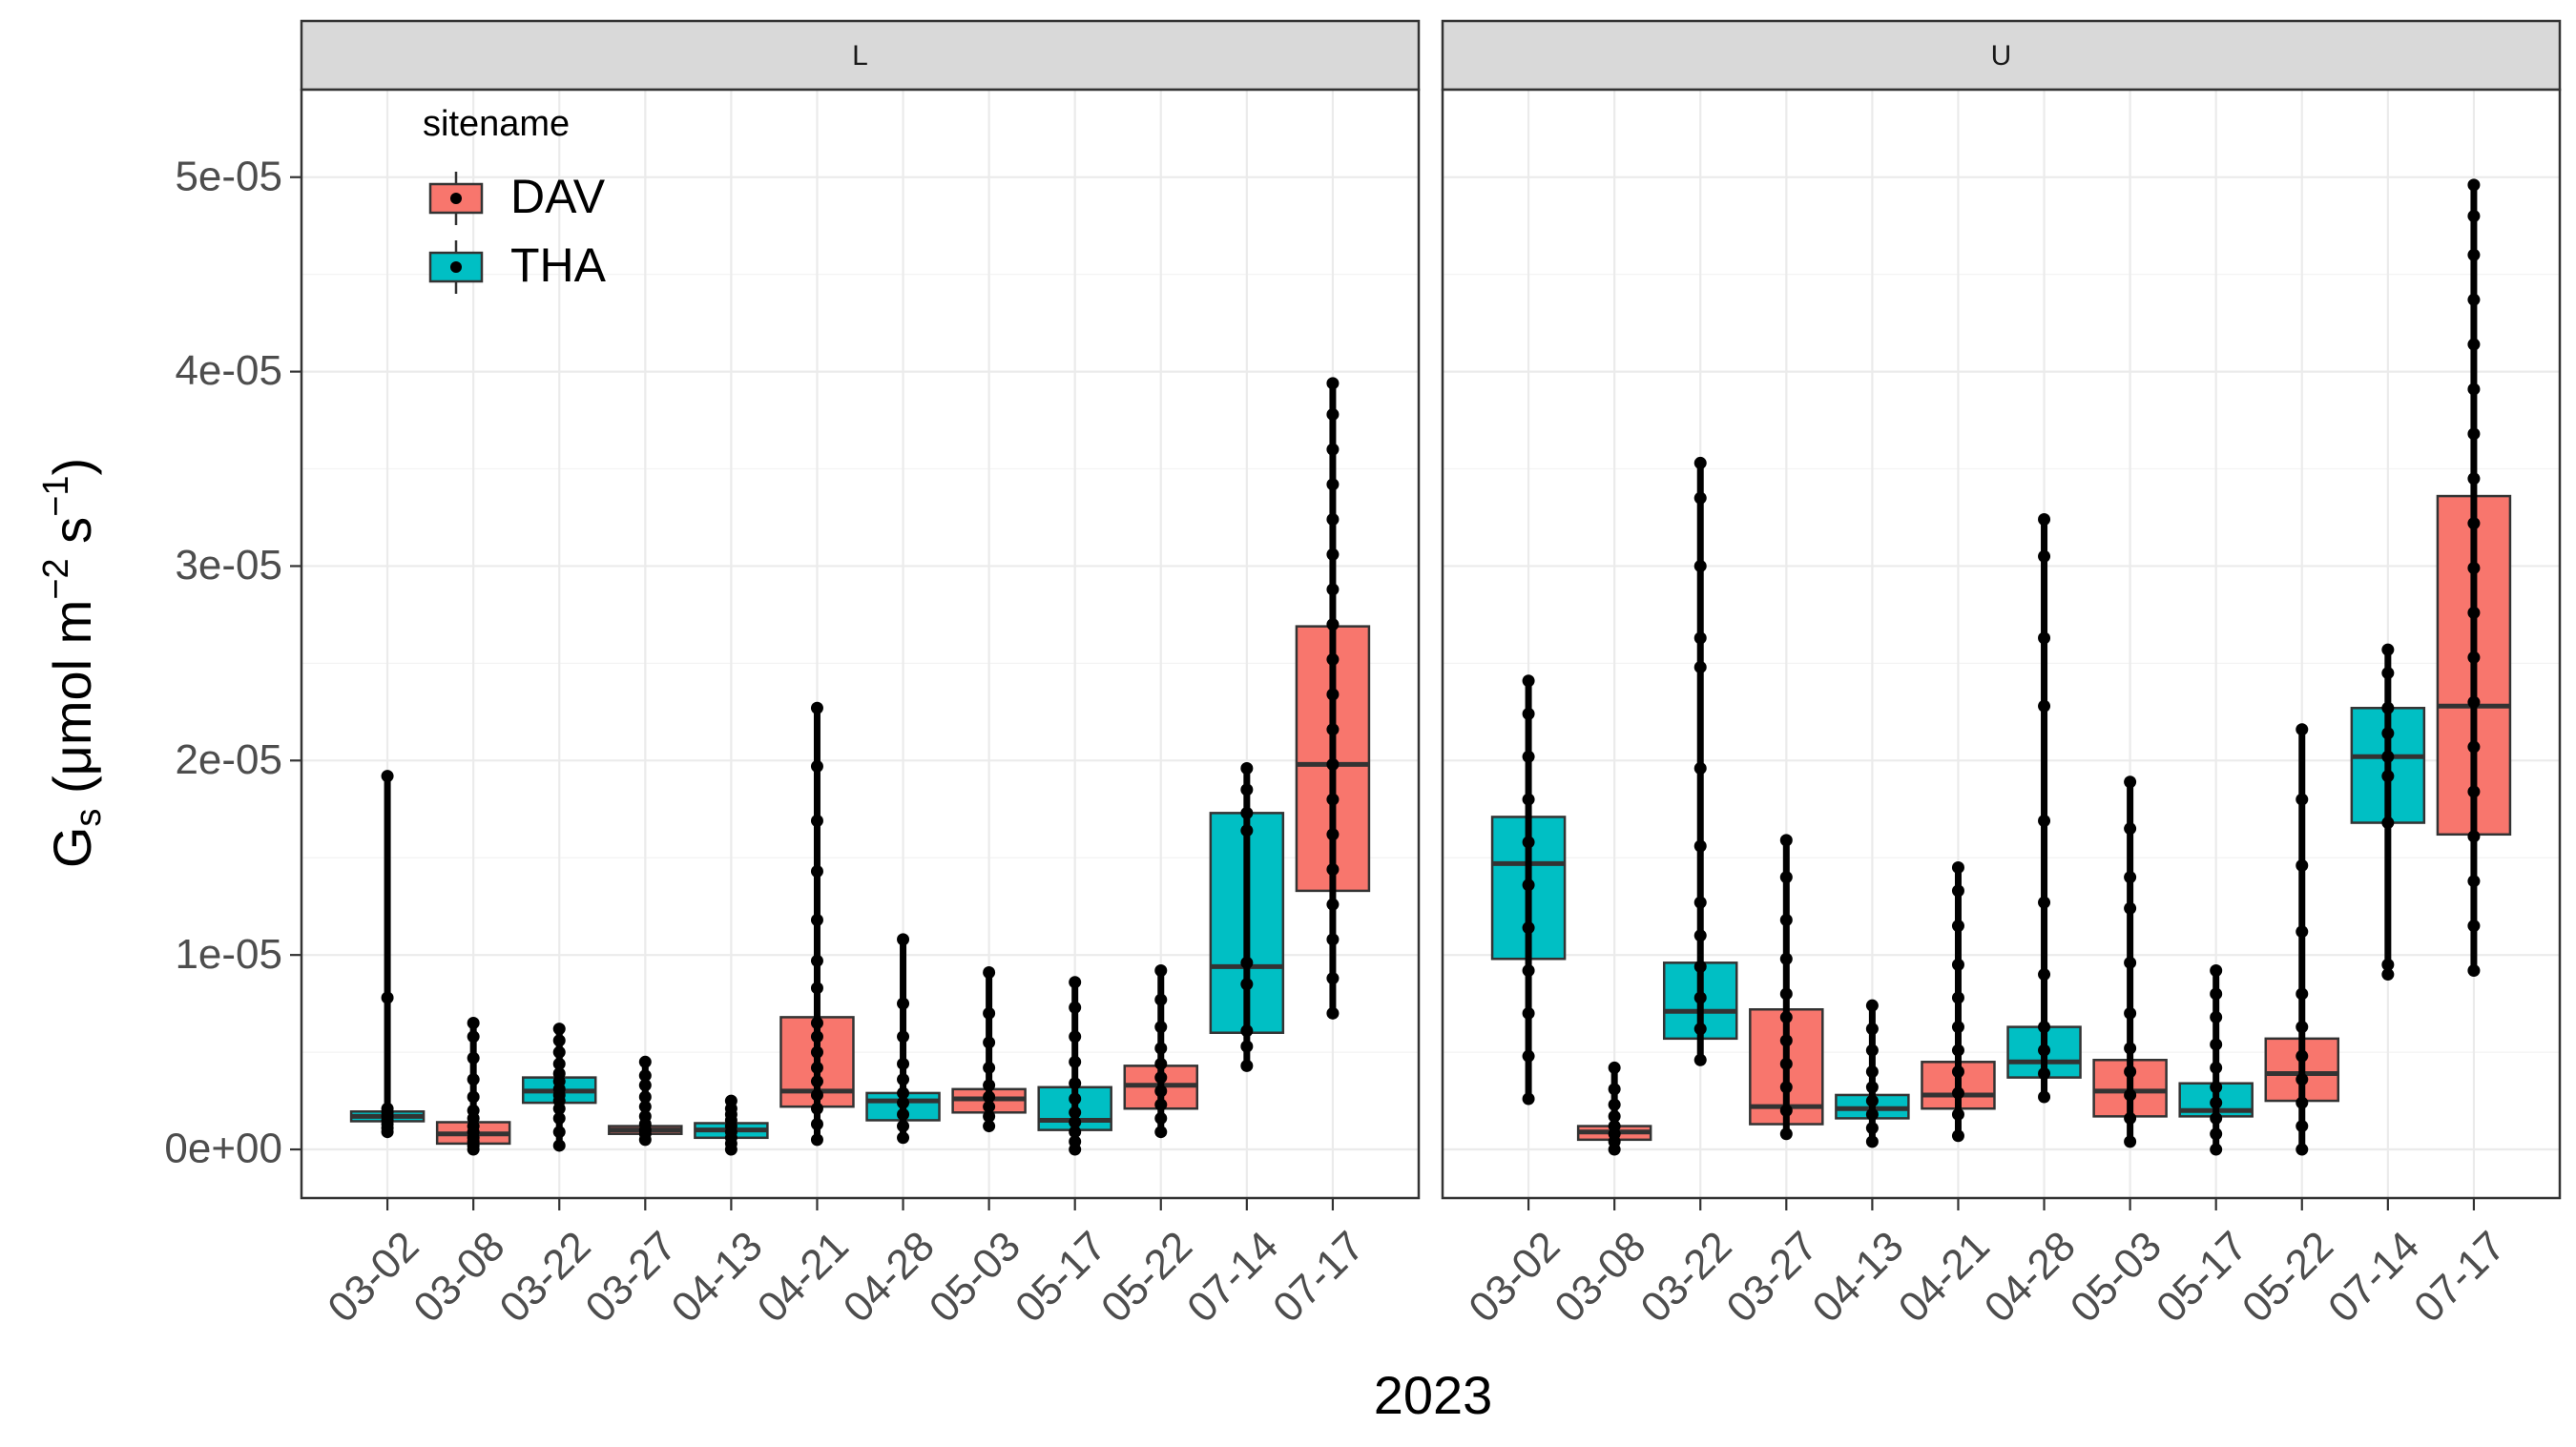 This screenshot has height=1447, width=2576. I want to click on legend-entry-dav: DAV, so click(517, 197).